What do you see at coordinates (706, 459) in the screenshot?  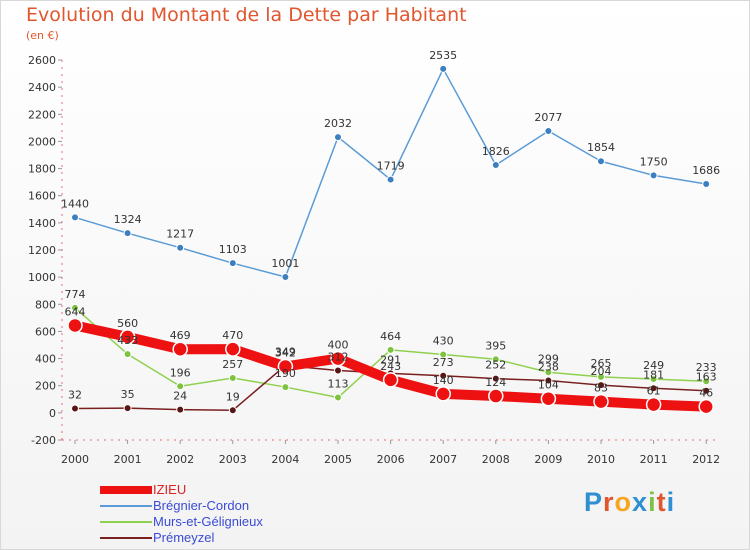 I see `x-tick-label: 2012` at bounding box center [706, 459].